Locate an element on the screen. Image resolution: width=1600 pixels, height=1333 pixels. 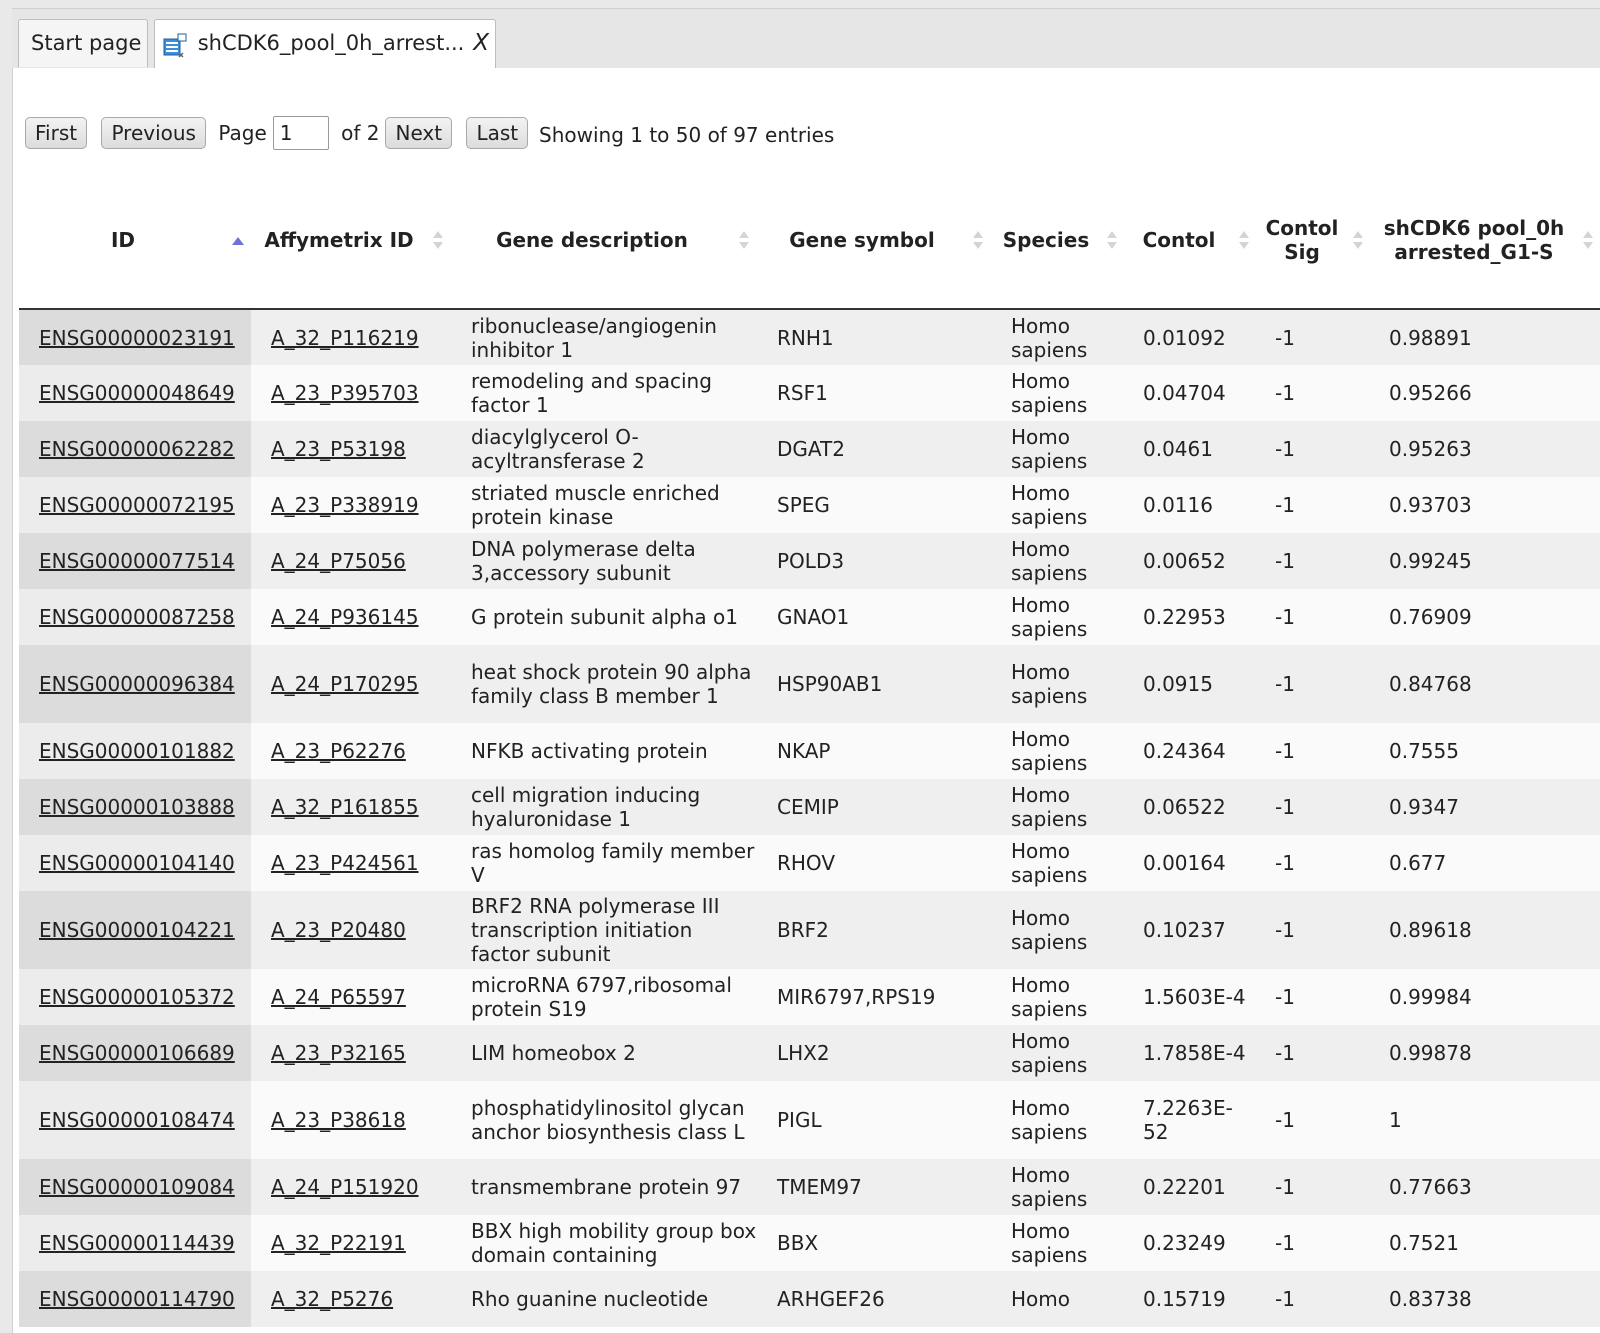
table-cell: ENSG00000114790 is located at coordinates (135, 1299).